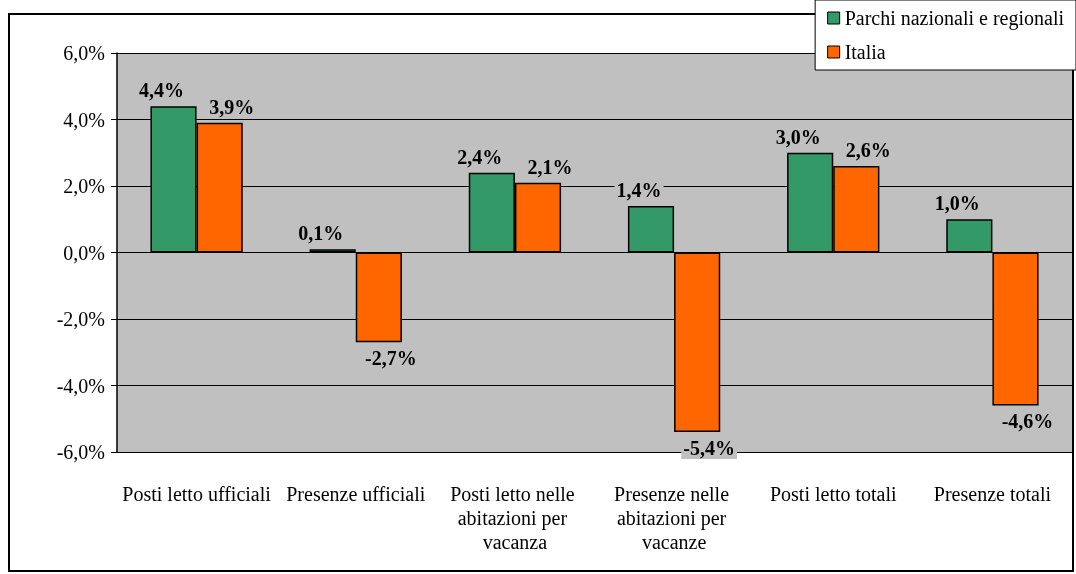 The height and width of the screenshot is (574, 1076). Describe the element at coordinates (1027, 421) in the screenshot. I see `data-label: -4,6%` at that location.